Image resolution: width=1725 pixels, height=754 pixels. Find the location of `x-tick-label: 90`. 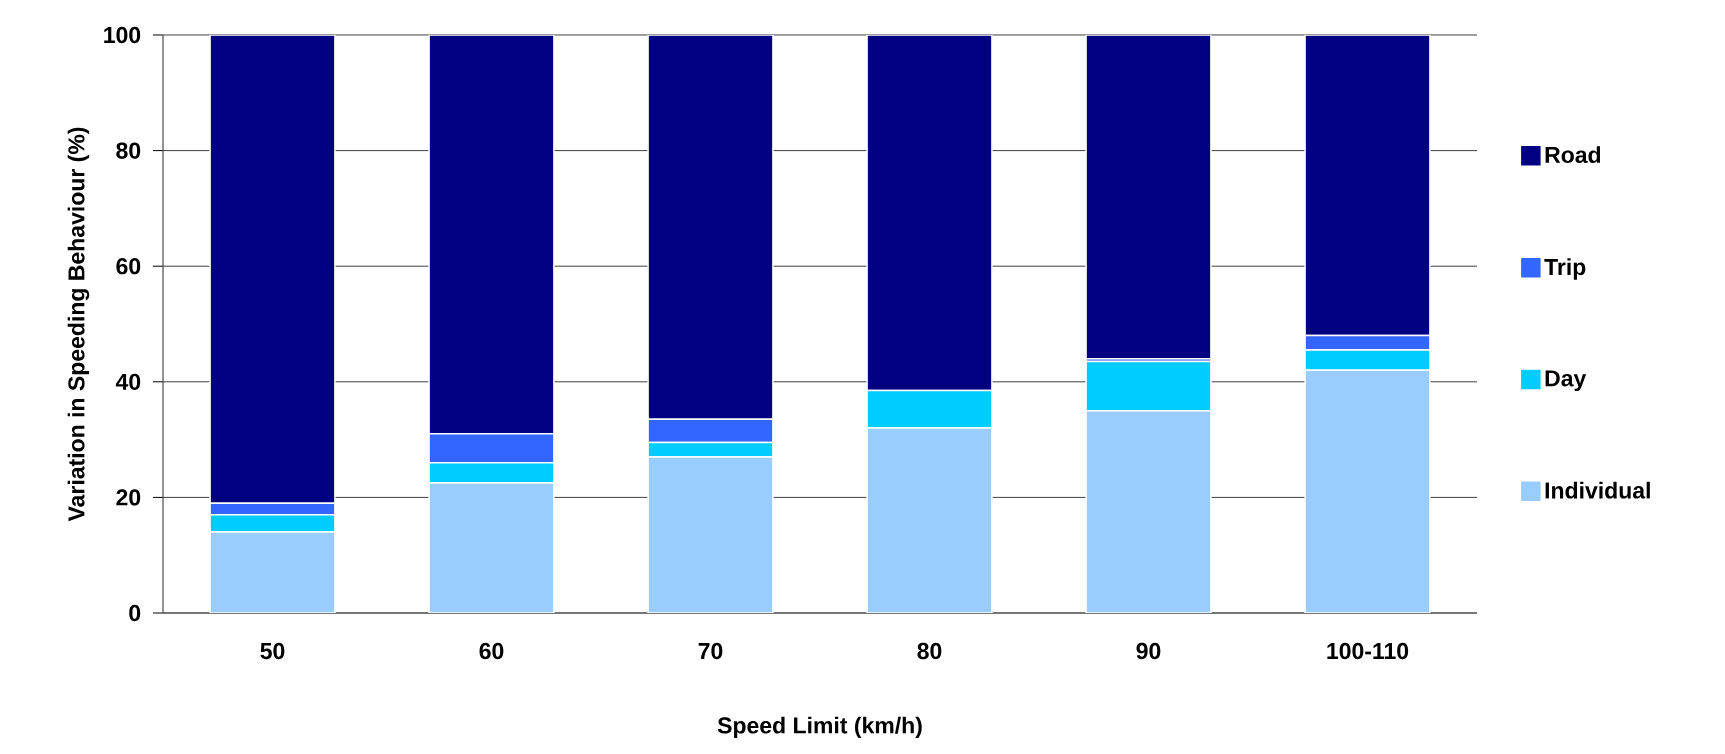

x-tick-label: 90 is located at coordinates (1148, 651).